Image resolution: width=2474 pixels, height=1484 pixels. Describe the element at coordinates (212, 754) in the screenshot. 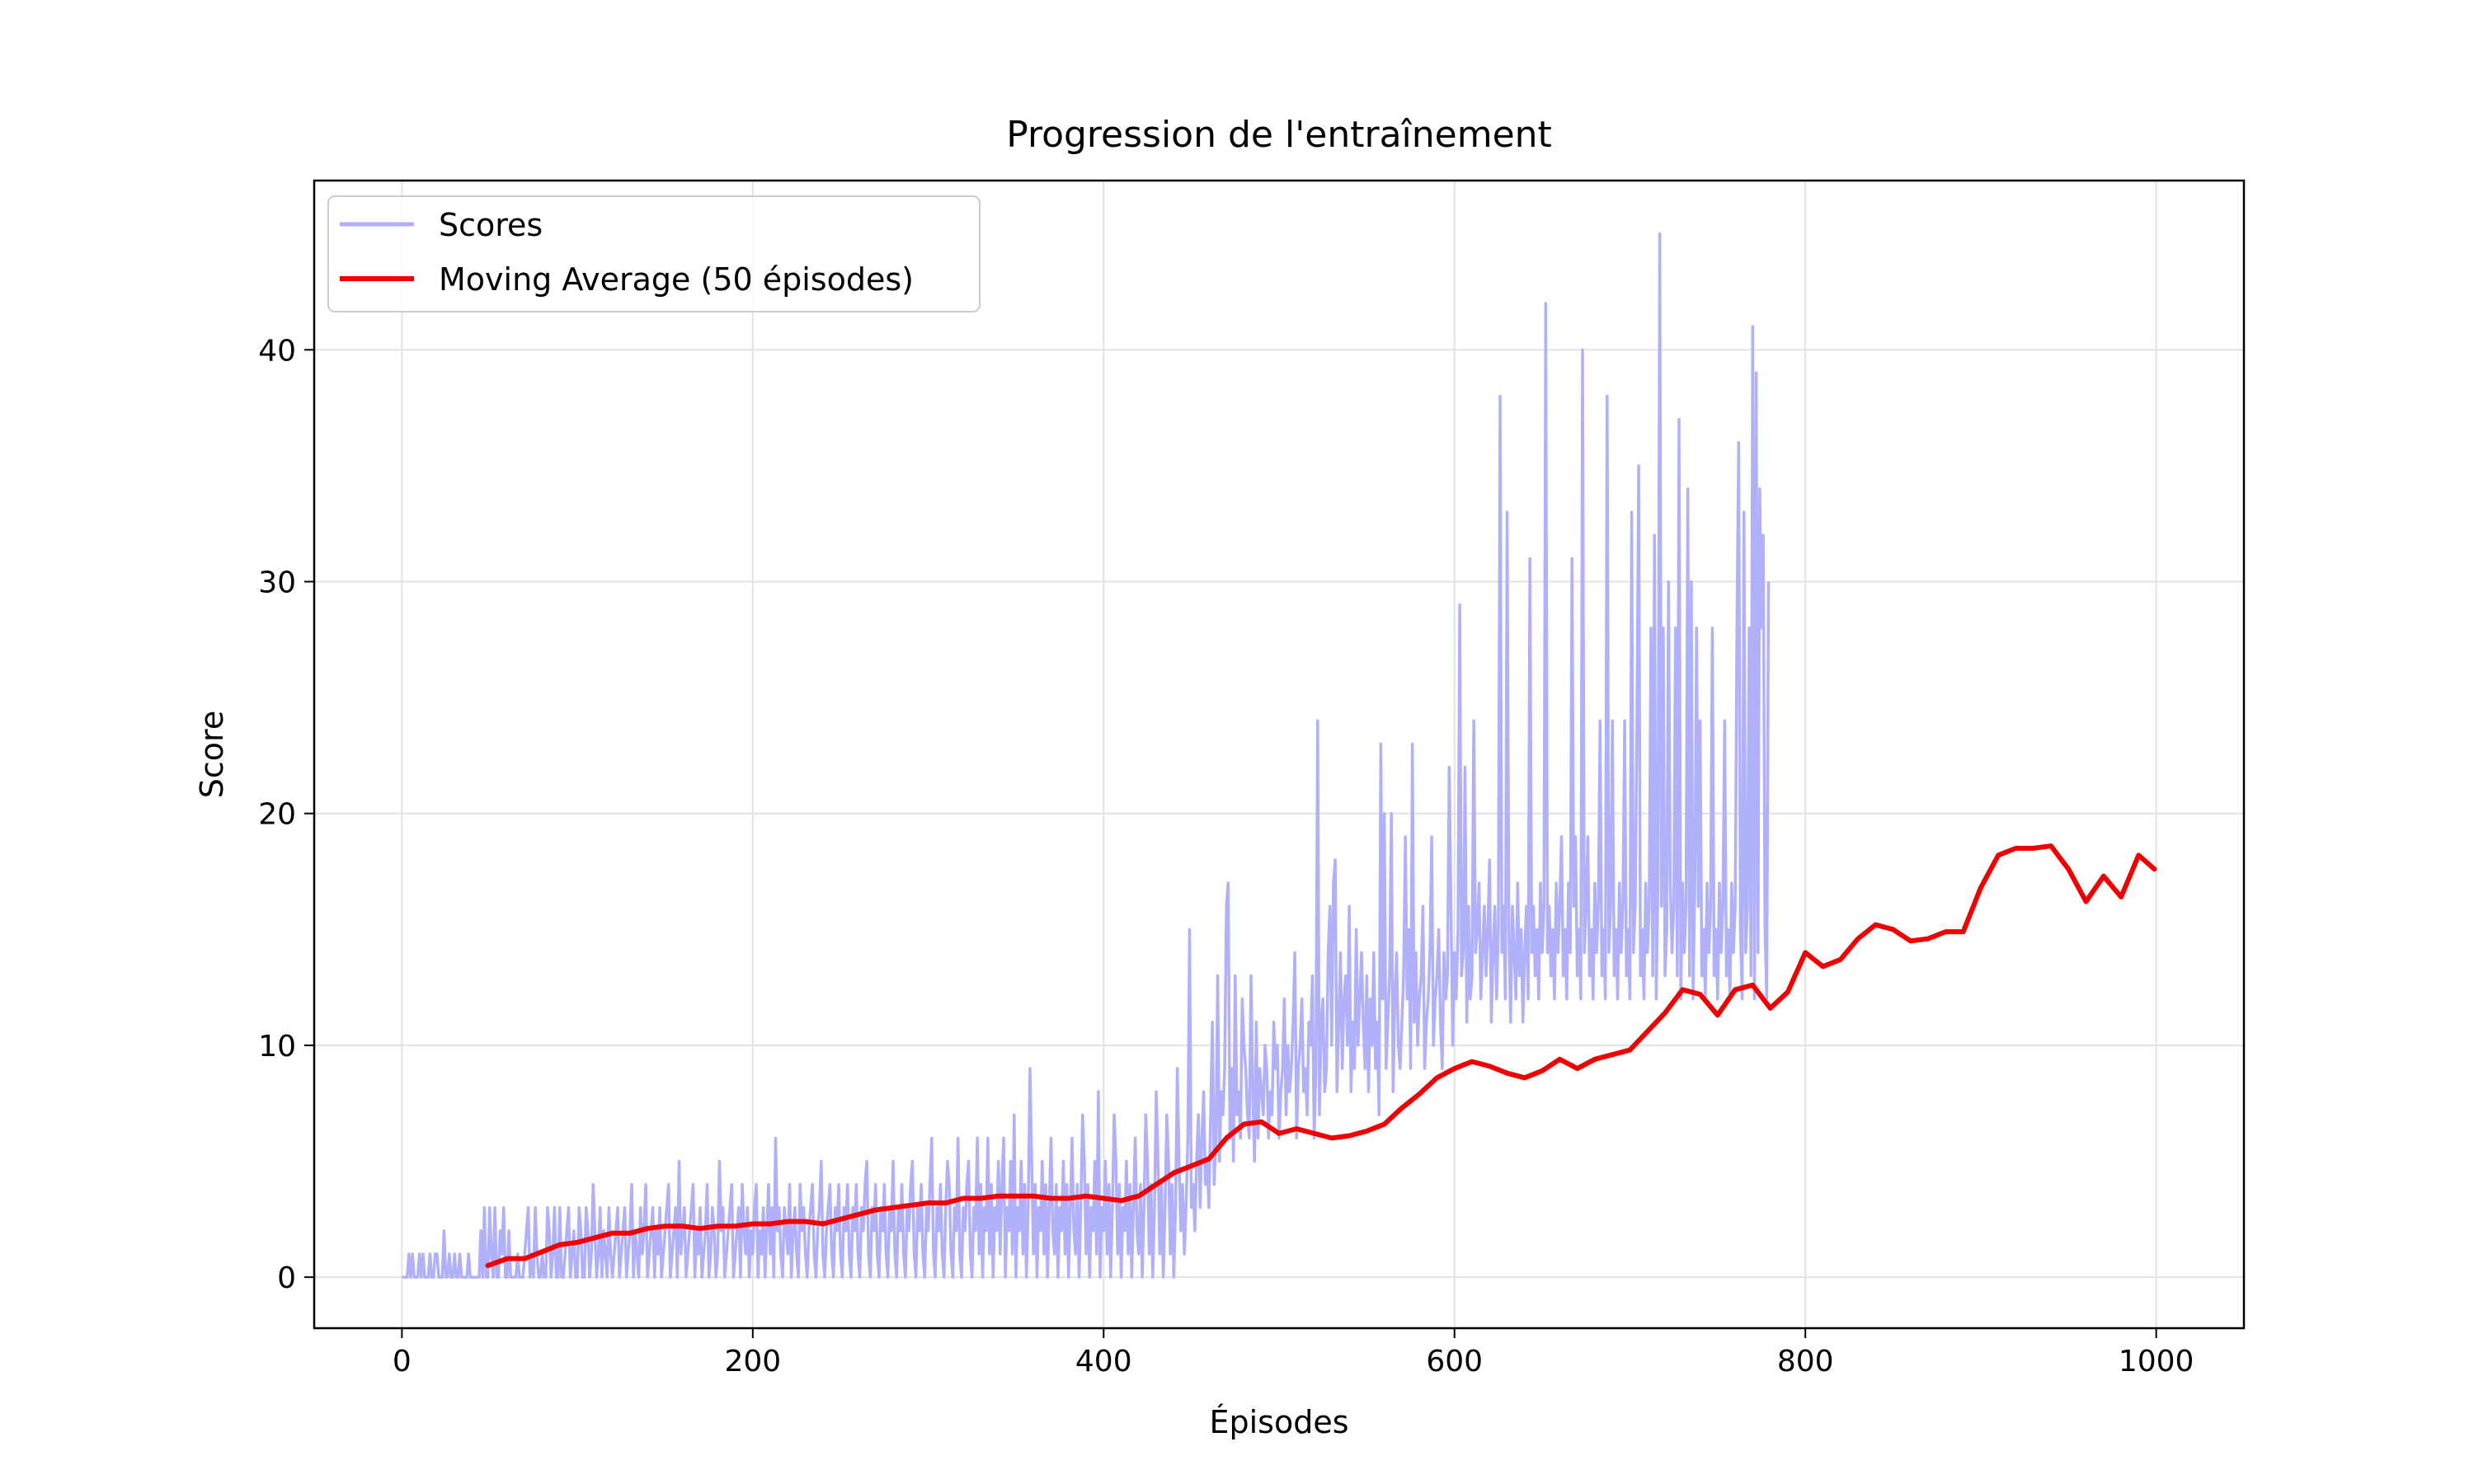

I see `y-axis-label: Score` at that location.